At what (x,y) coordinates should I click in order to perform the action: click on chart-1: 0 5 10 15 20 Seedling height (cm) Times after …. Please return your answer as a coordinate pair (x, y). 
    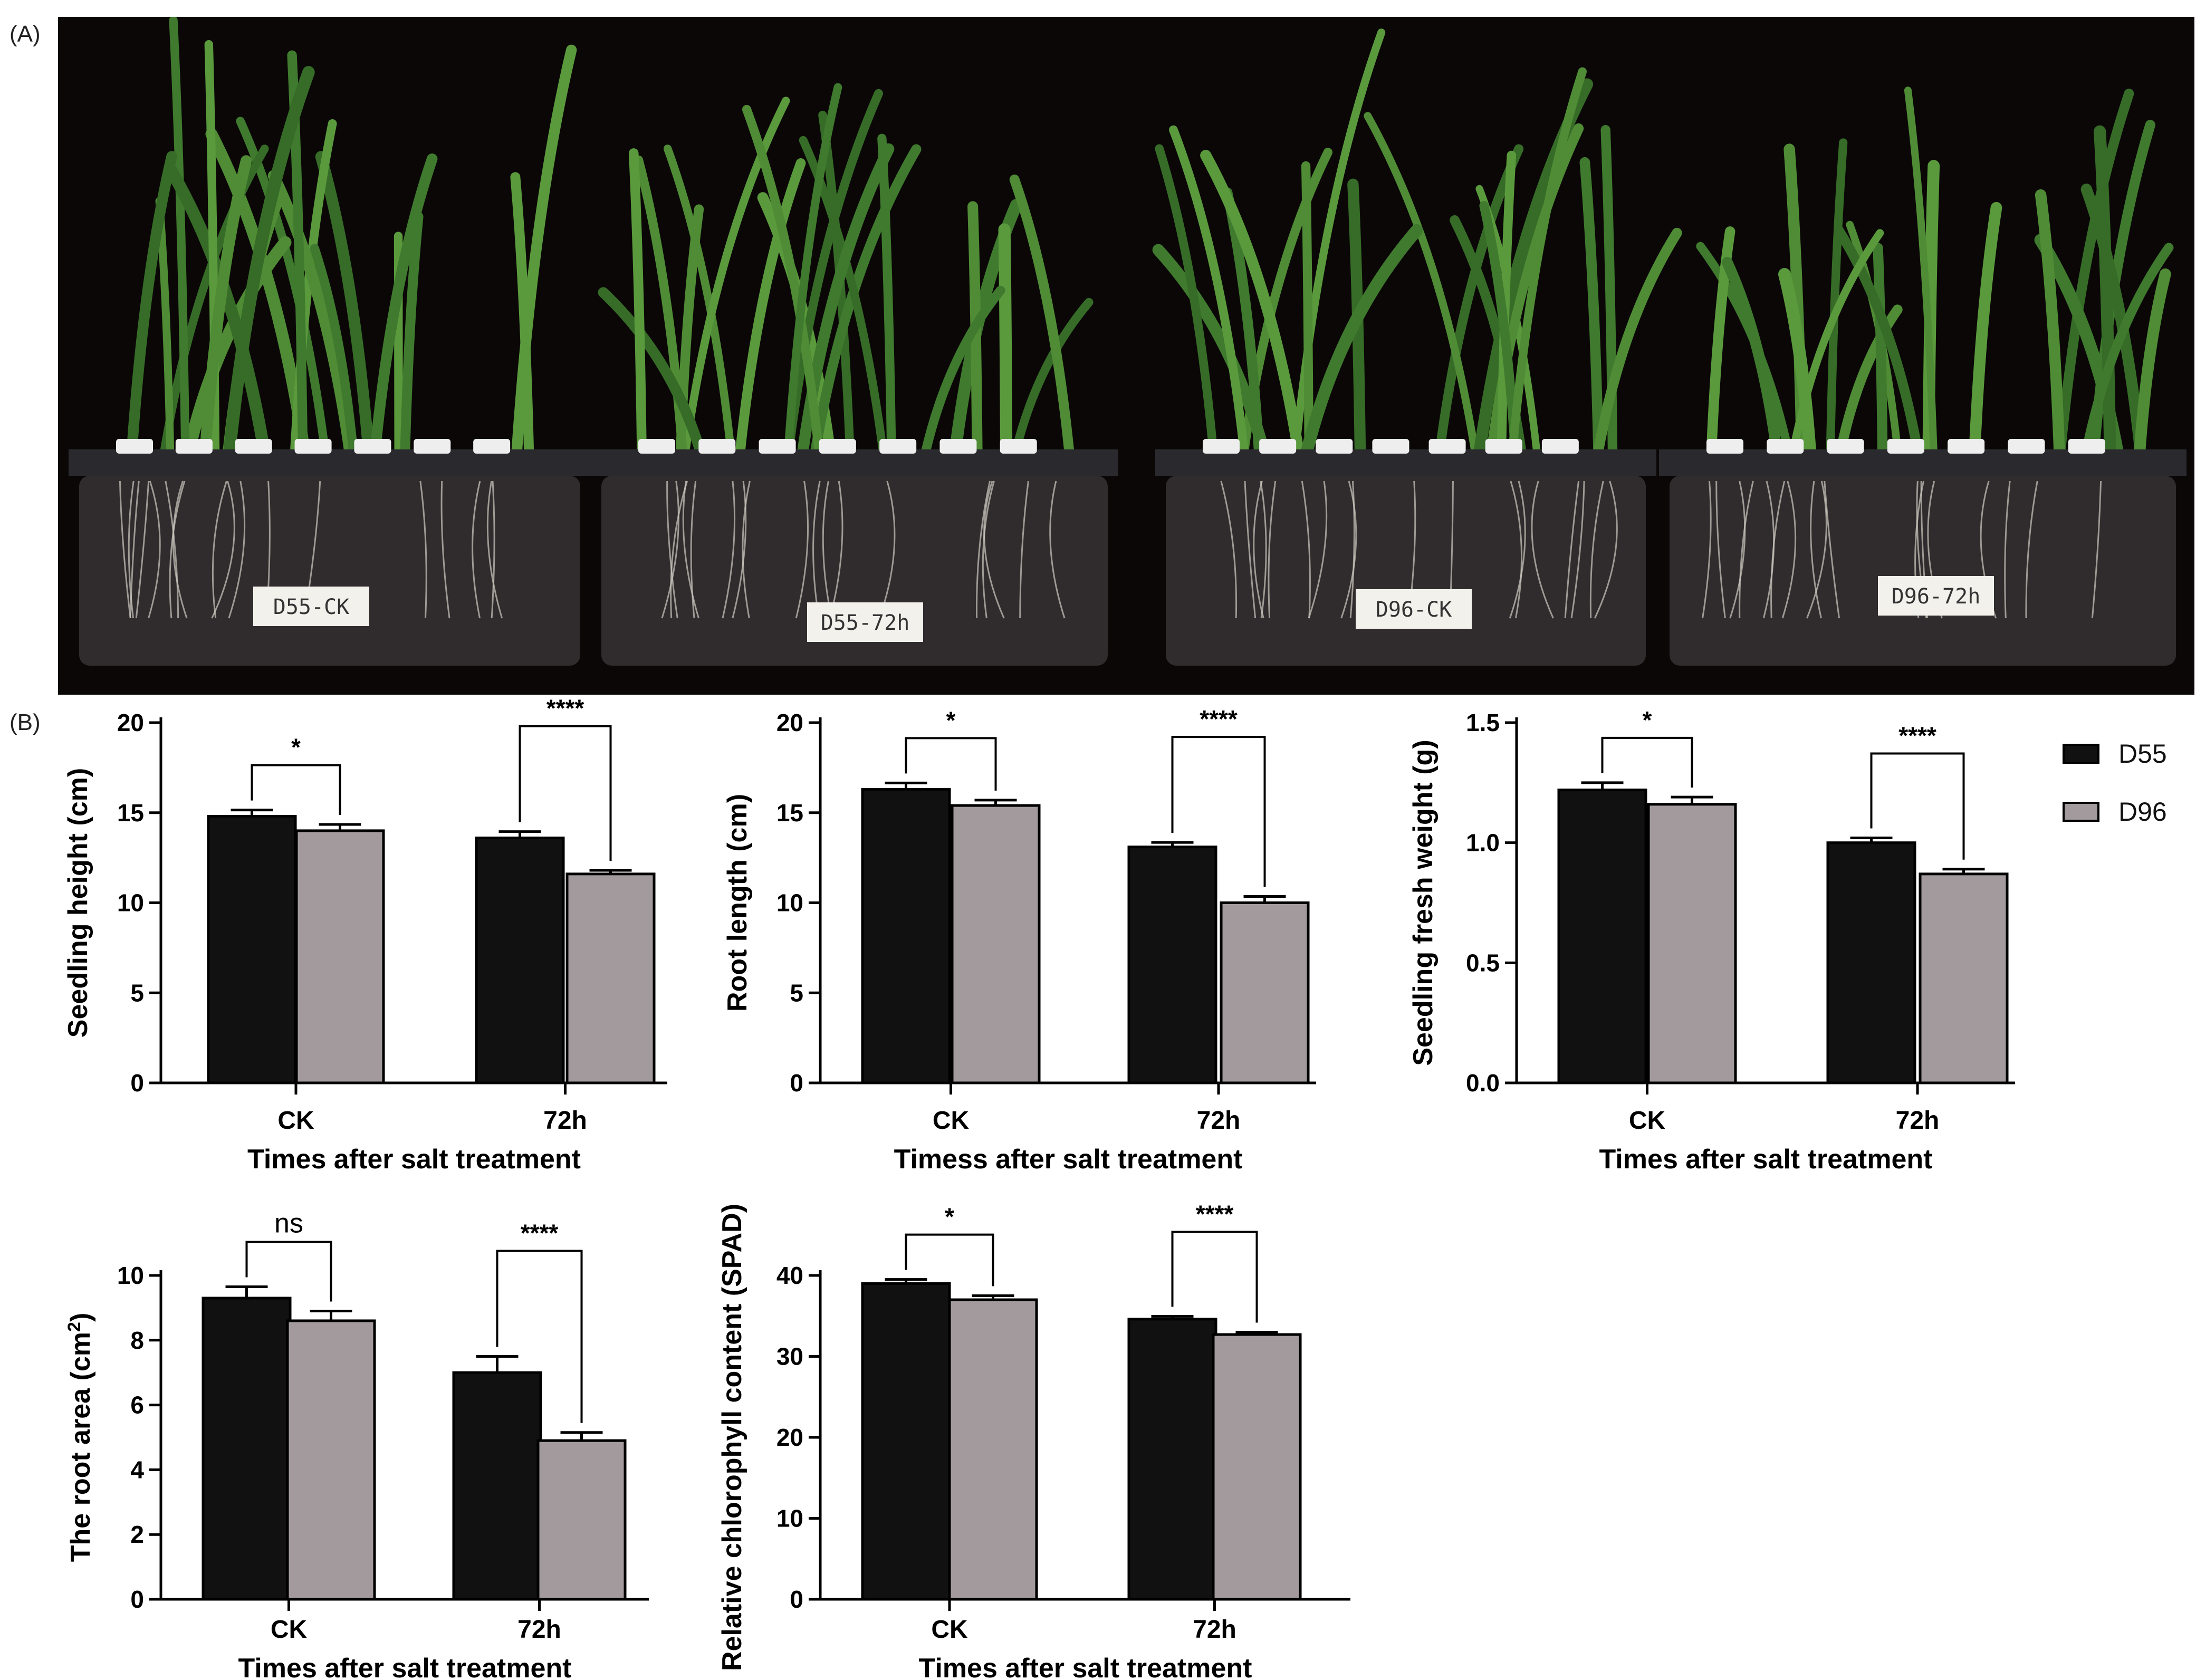
    Looking at the image, I should click on (365, 935).